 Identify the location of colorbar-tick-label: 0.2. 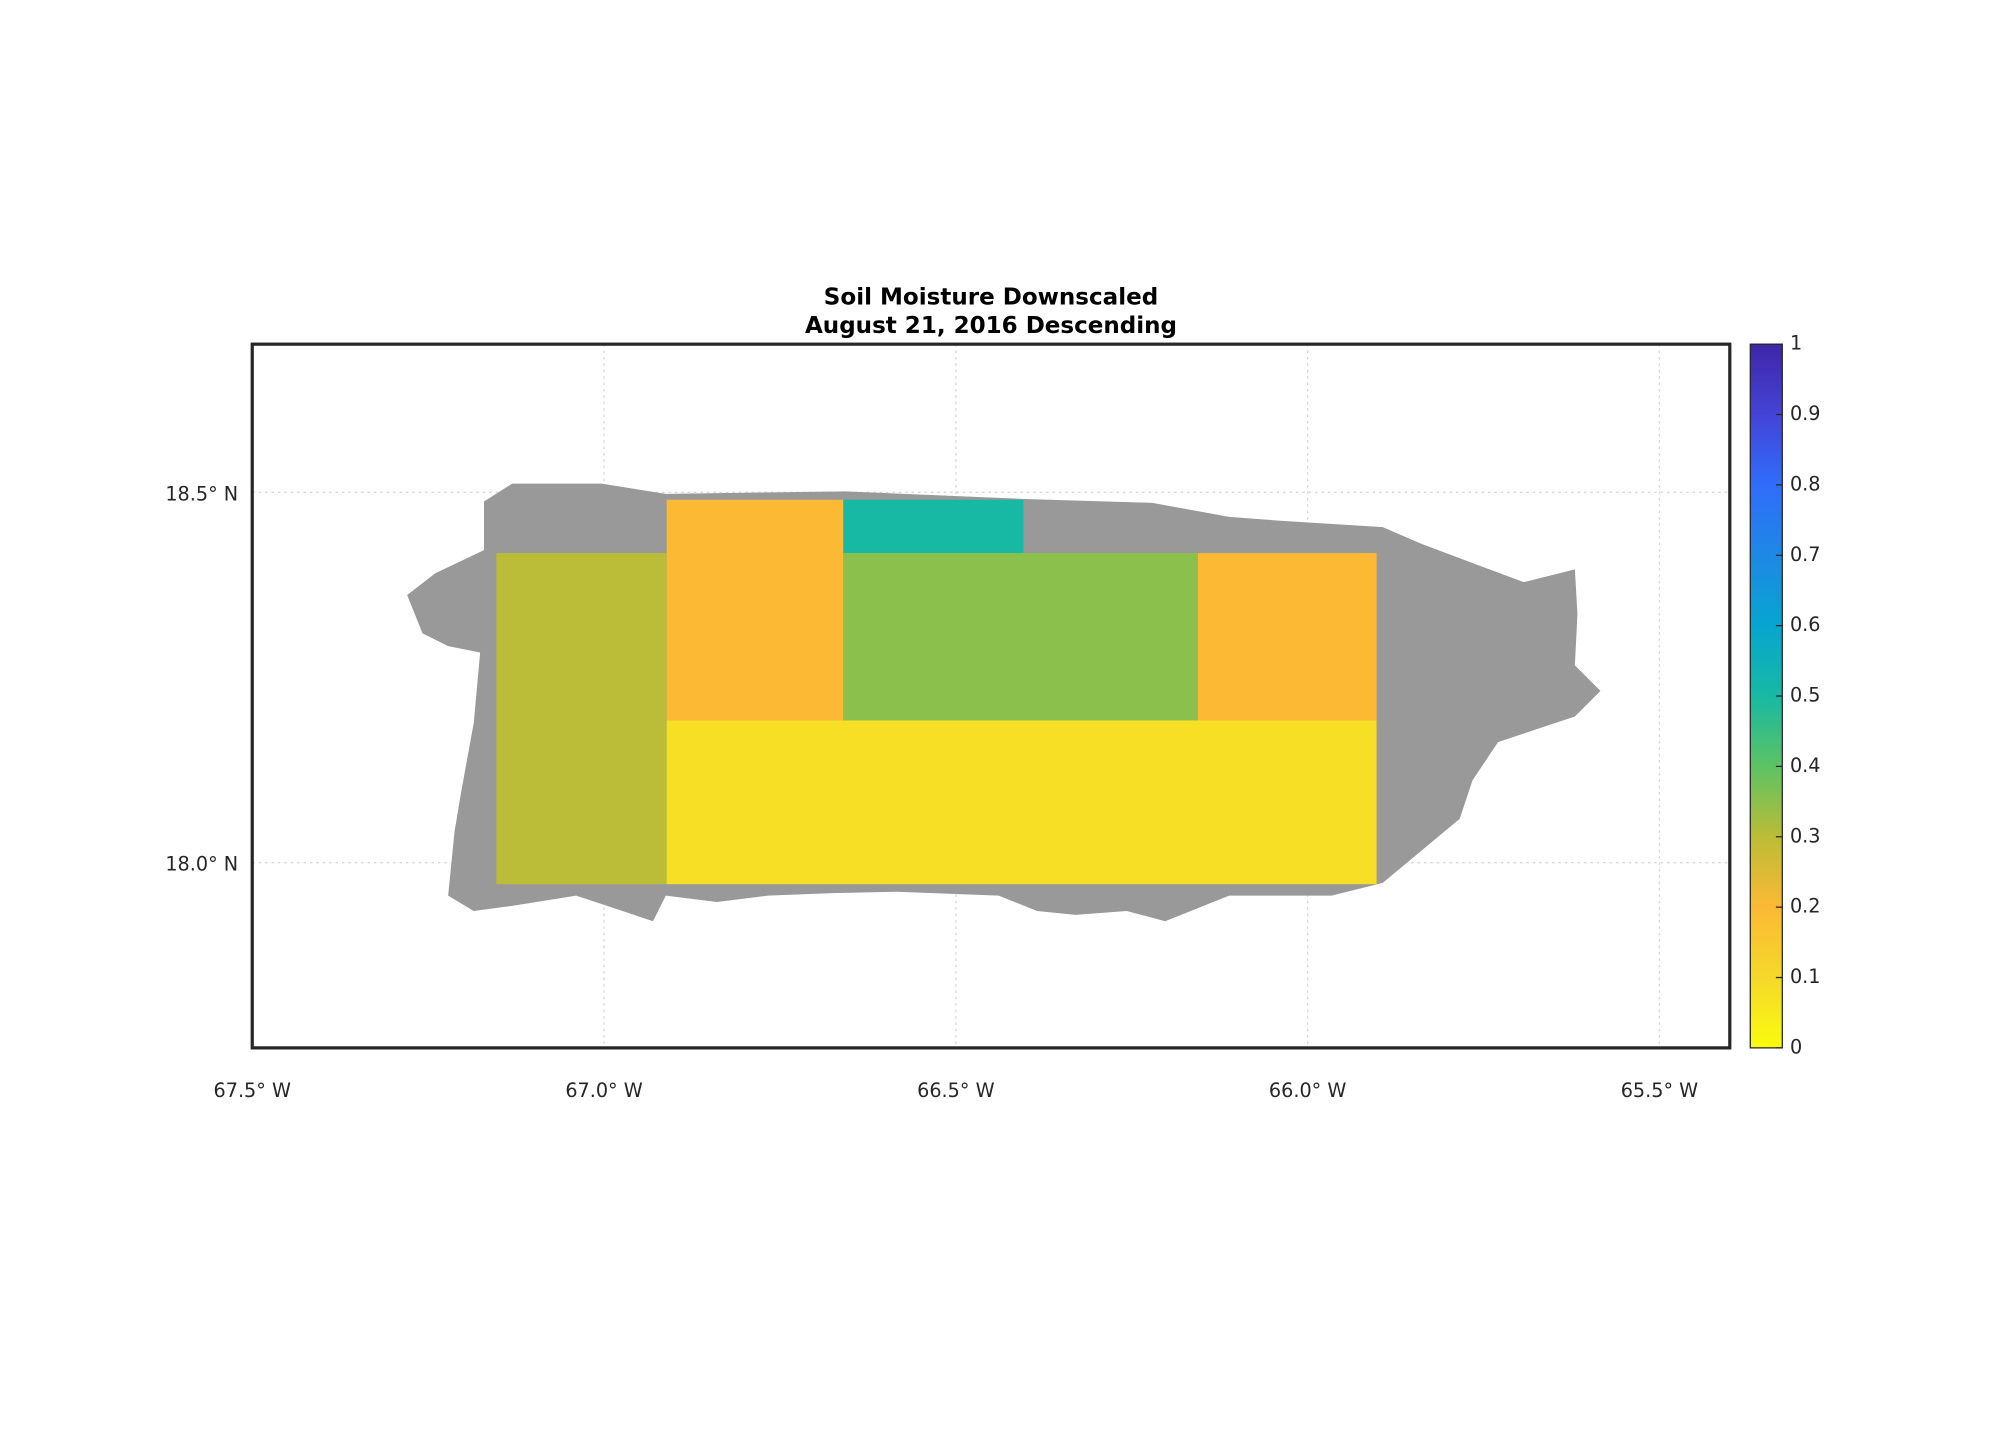
(1805, 906).